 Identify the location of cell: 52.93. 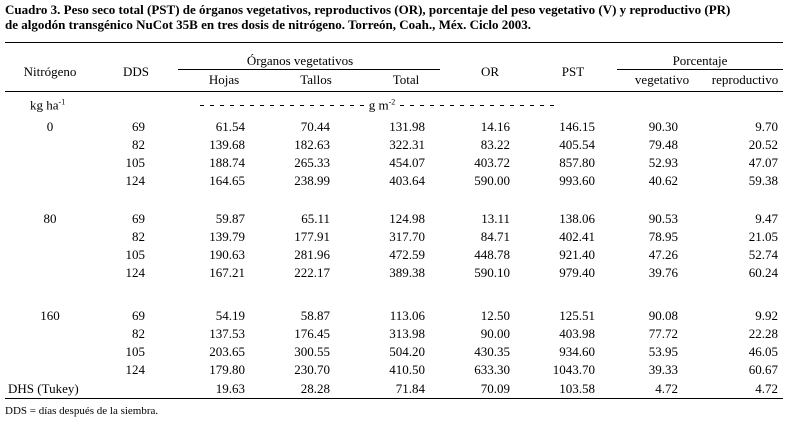
(663, 162).